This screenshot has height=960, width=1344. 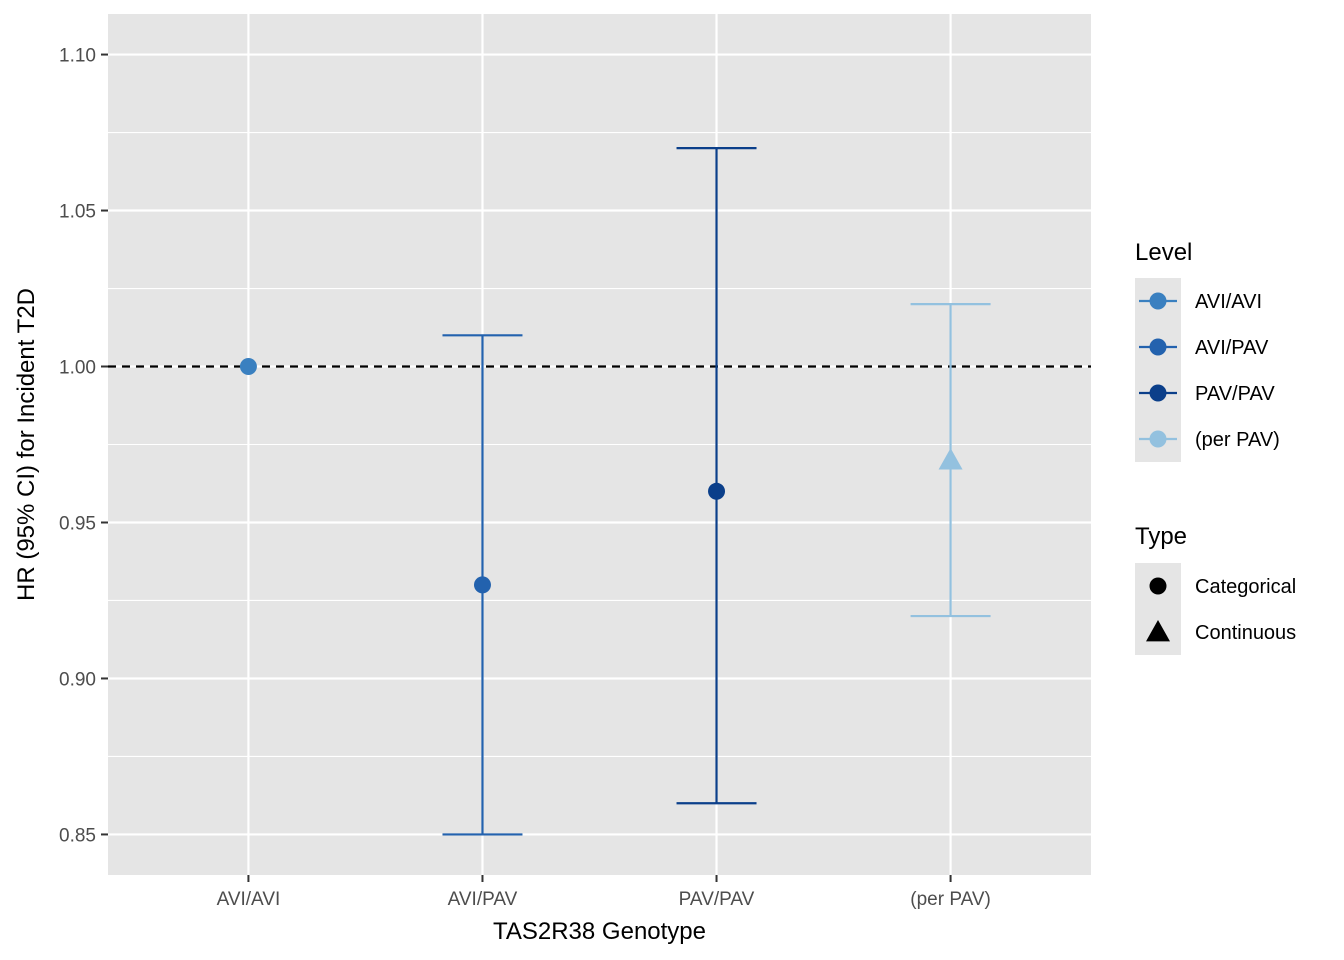 I want to click on legend-level-keys: AVI/AVI AVI/PAV PAV/PAV (per PAV), so click(x=1209, y=371).